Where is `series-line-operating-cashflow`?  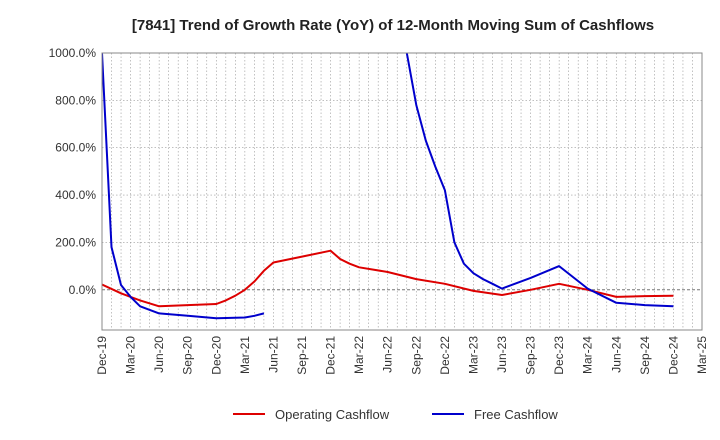 series-line-operating-cashflow is located at coordinates (388, 278).